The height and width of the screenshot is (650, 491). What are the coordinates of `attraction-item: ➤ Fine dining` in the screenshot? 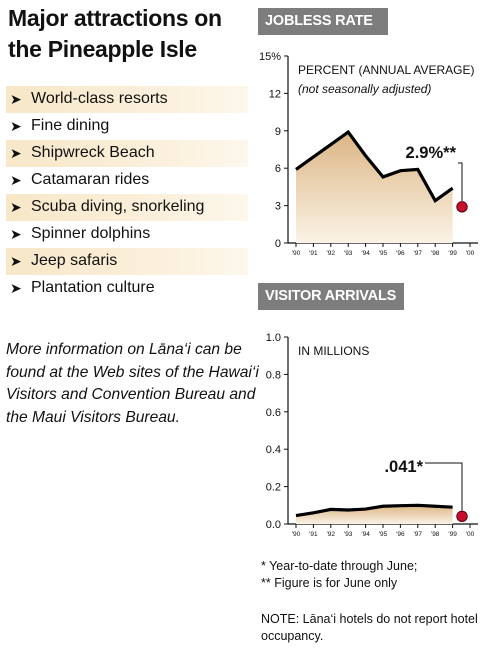 It's located at (127, 126).